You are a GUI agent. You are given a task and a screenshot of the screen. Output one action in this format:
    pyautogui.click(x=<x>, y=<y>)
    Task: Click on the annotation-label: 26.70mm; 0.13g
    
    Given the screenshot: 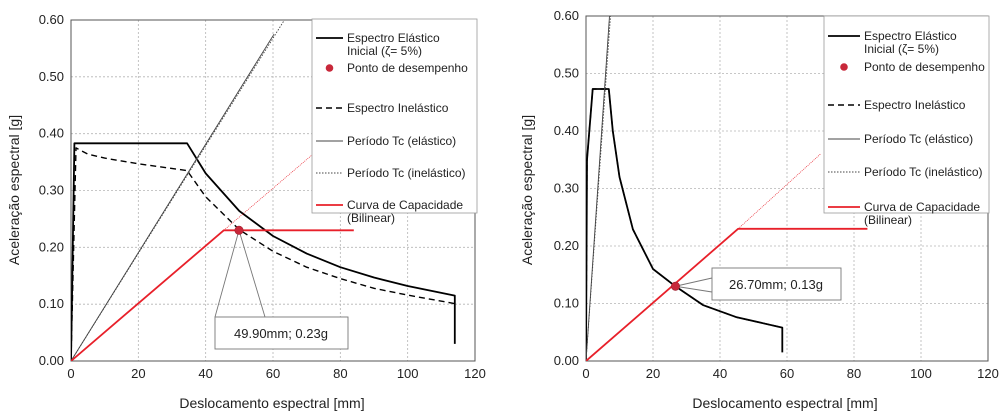 What is the action you would take?
    pyautogui.click(x=776, y=284)
    